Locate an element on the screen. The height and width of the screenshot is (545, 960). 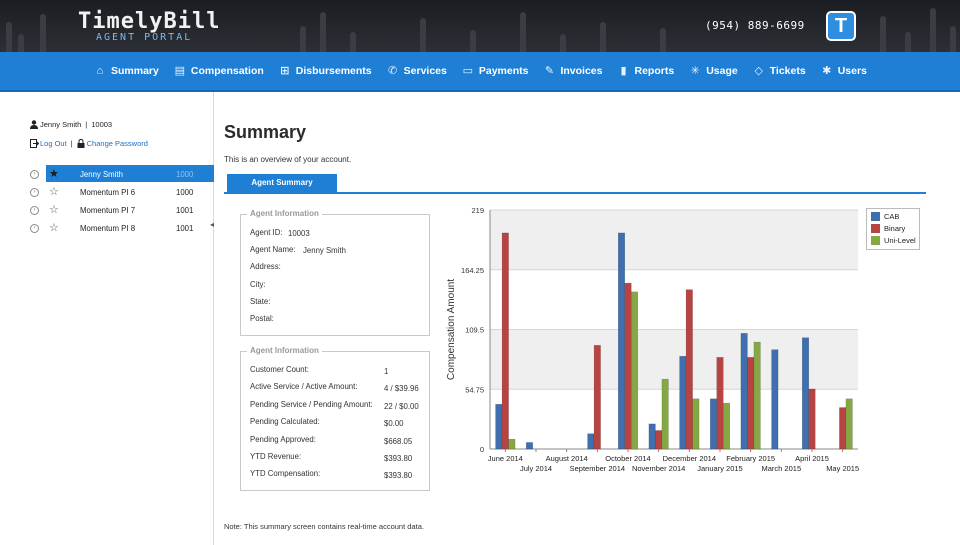
info-label: City: is located at coordinates (258, 284).